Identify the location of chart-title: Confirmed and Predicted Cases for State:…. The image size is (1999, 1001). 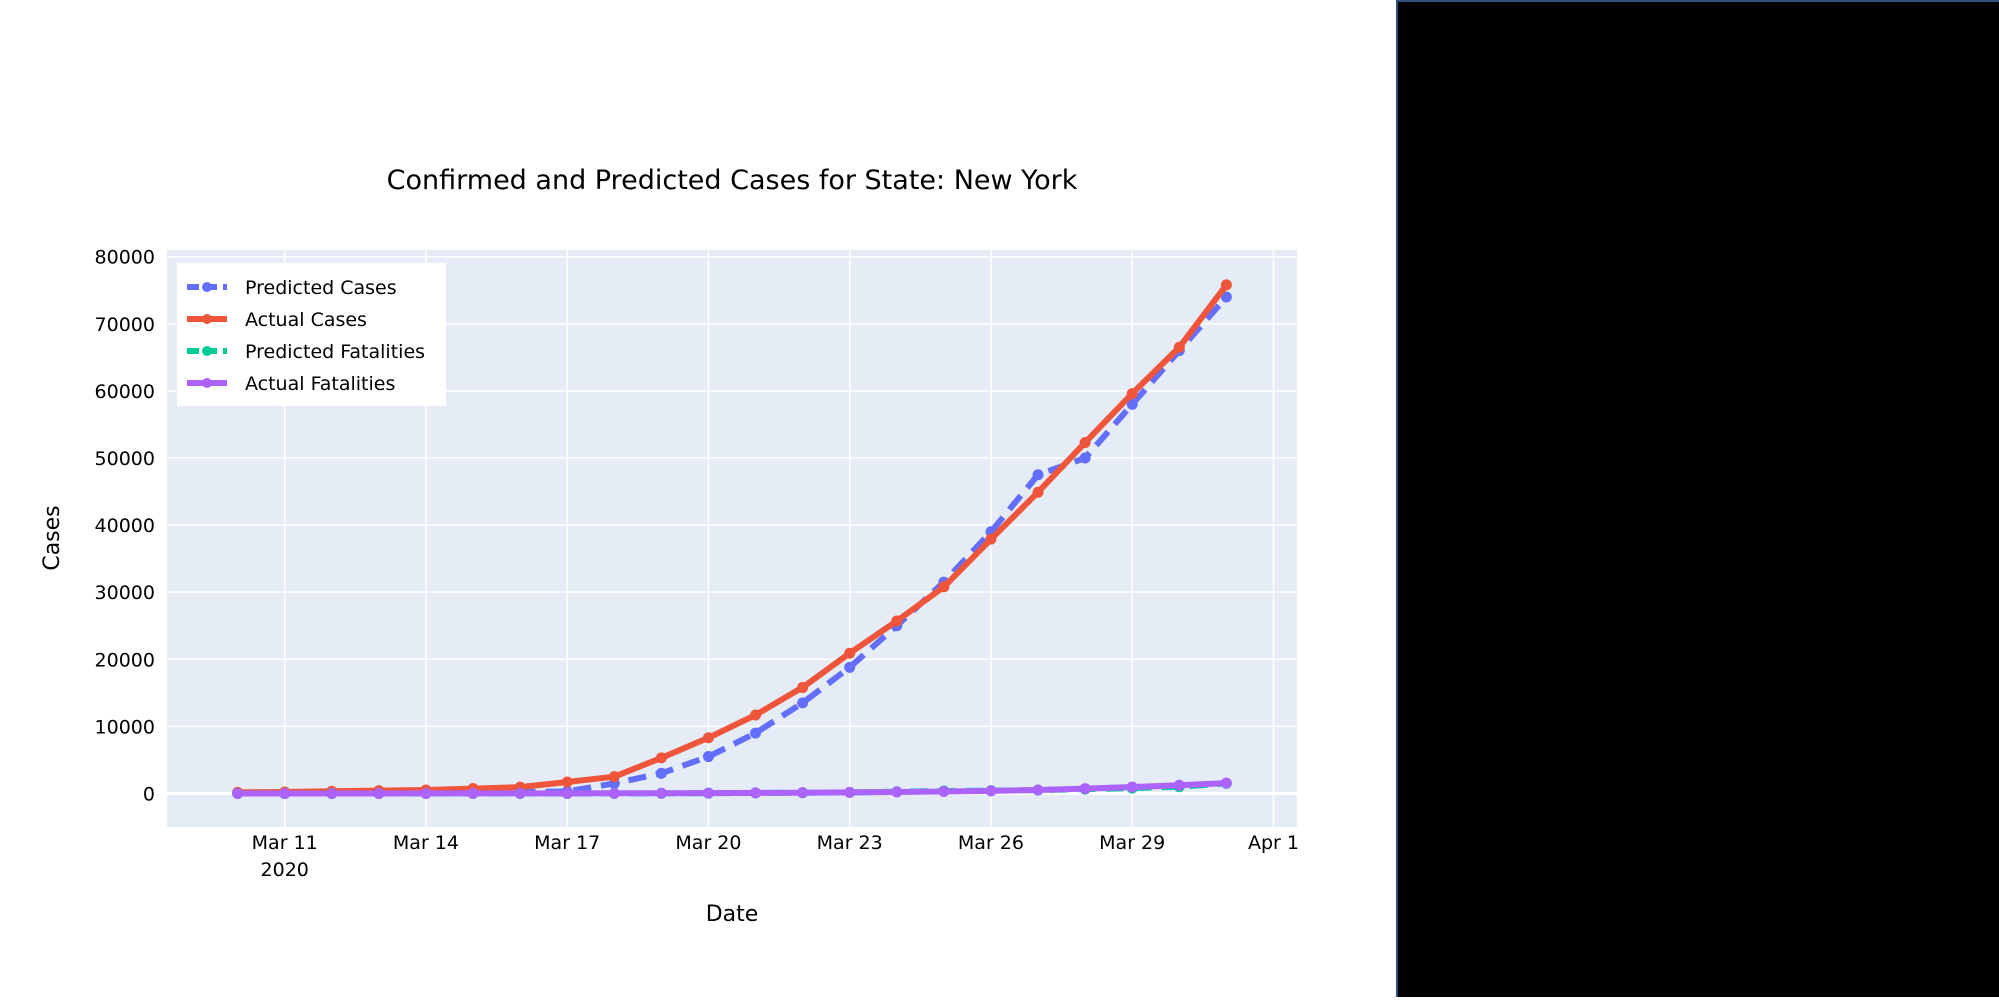
(732, 180).